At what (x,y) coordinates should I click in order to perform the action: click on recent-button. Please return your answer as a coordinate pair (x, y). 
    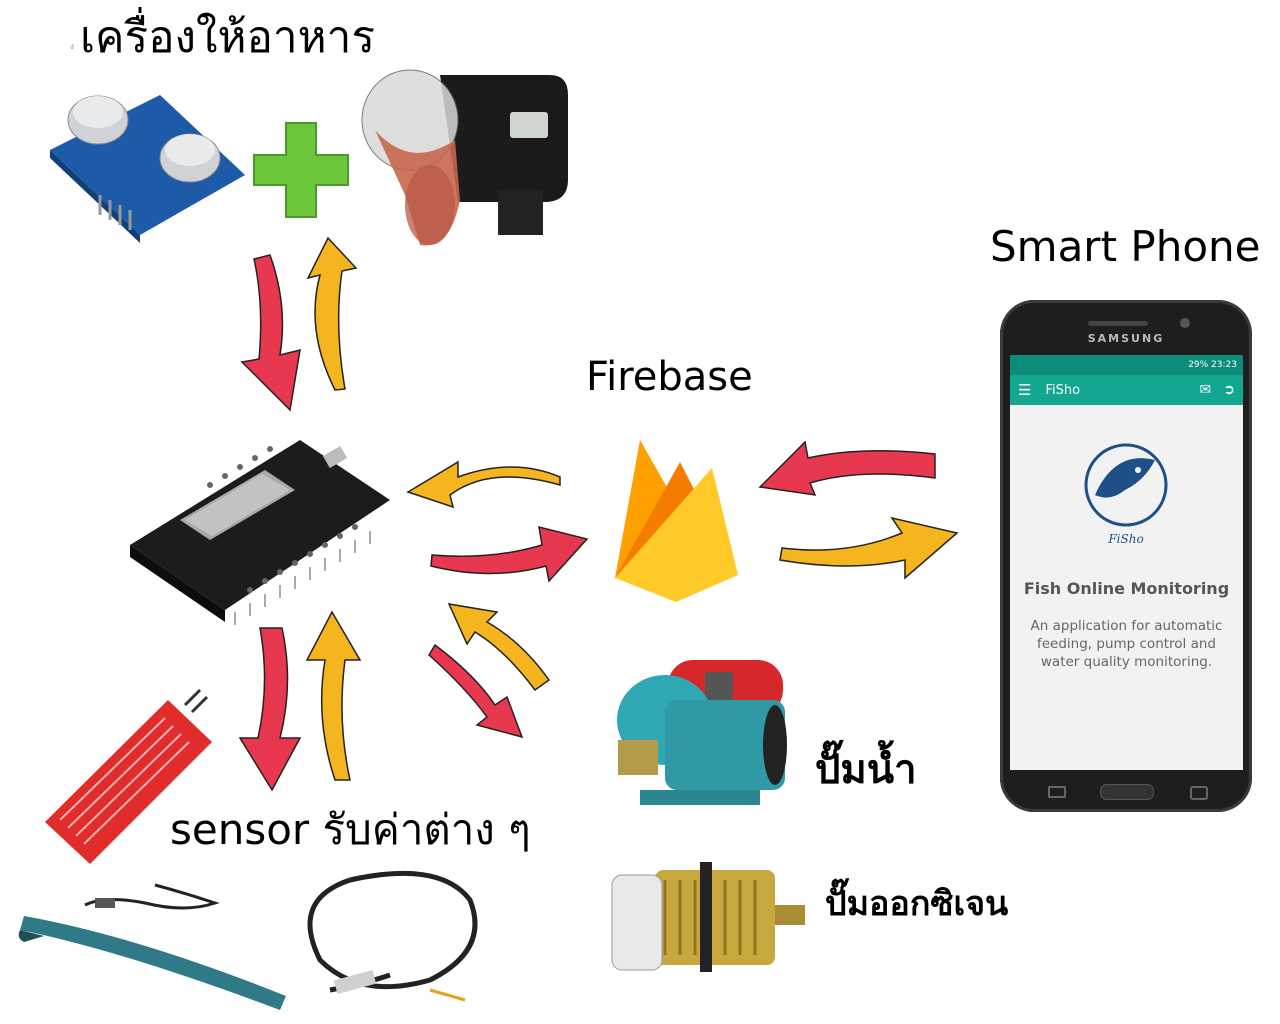
    Looking at the image, I should click on (1199, 793).